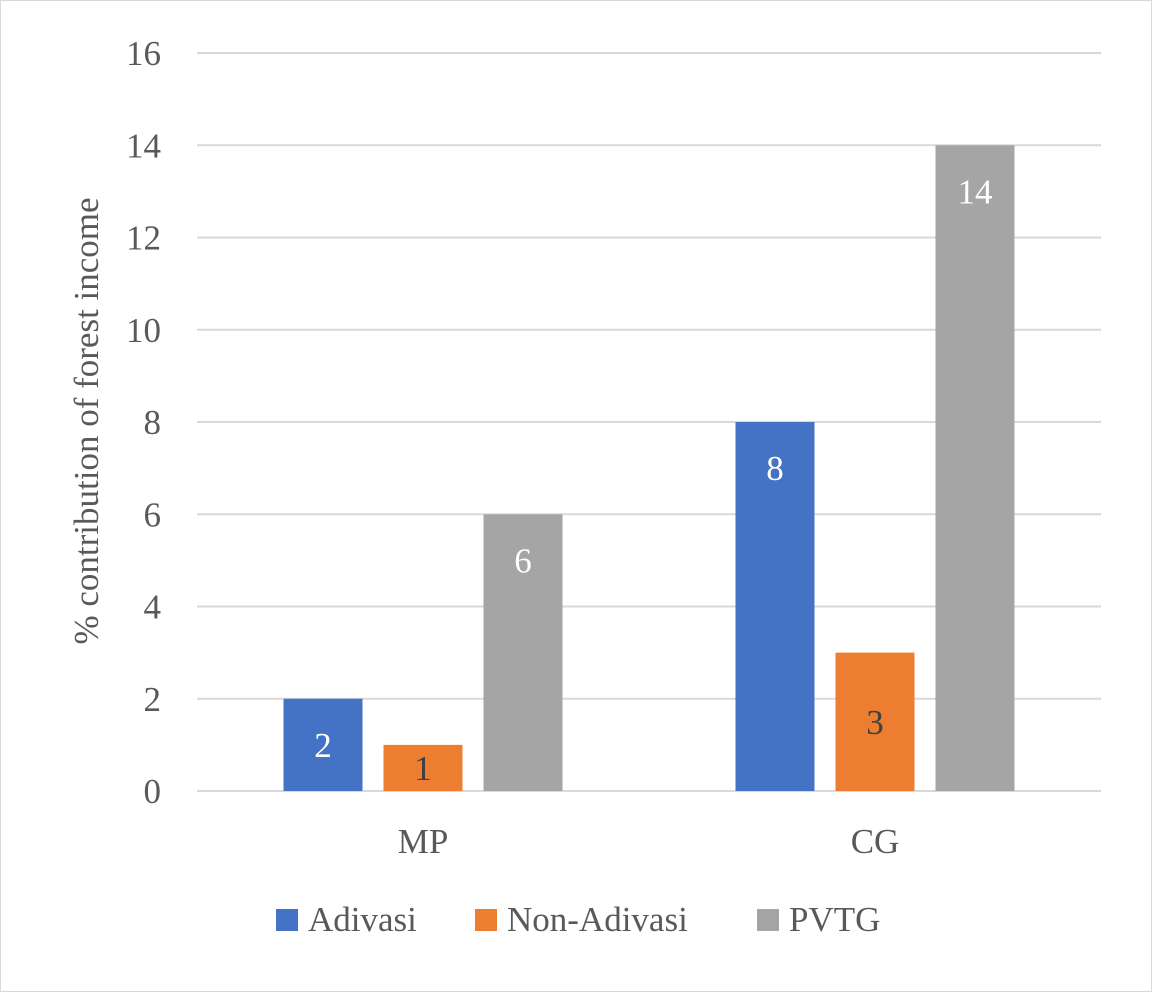 The height and width of the screenshot is (996, 1152). Describe the element at coordinates (86, 420) in the screenshot. I see `y-axis-label: % contribution of forest income` at that location.